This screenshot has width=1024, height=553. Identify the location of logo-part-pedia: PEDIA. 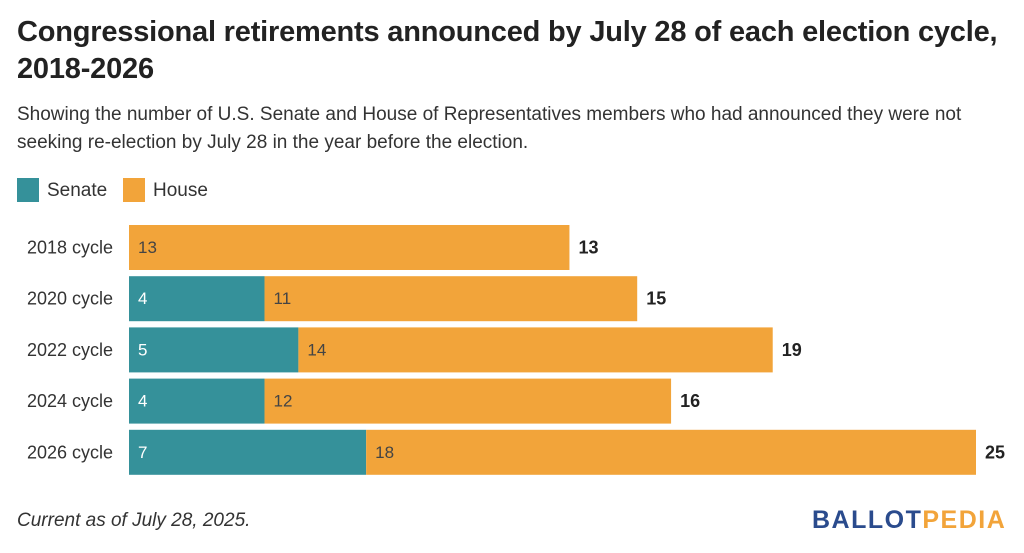
(964, 520).